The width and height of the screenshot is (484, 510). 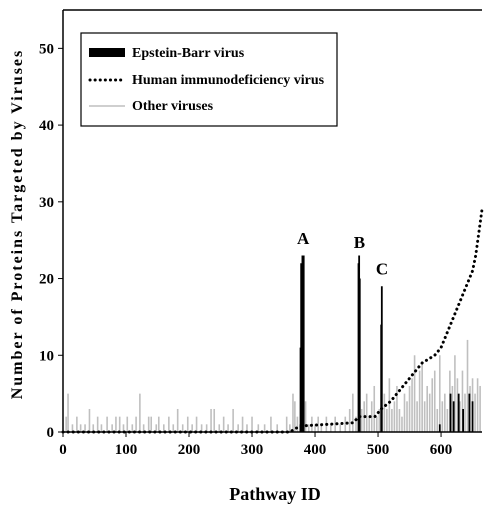 I want to click on x-tick-label: 400, so click(x=315, y=450).